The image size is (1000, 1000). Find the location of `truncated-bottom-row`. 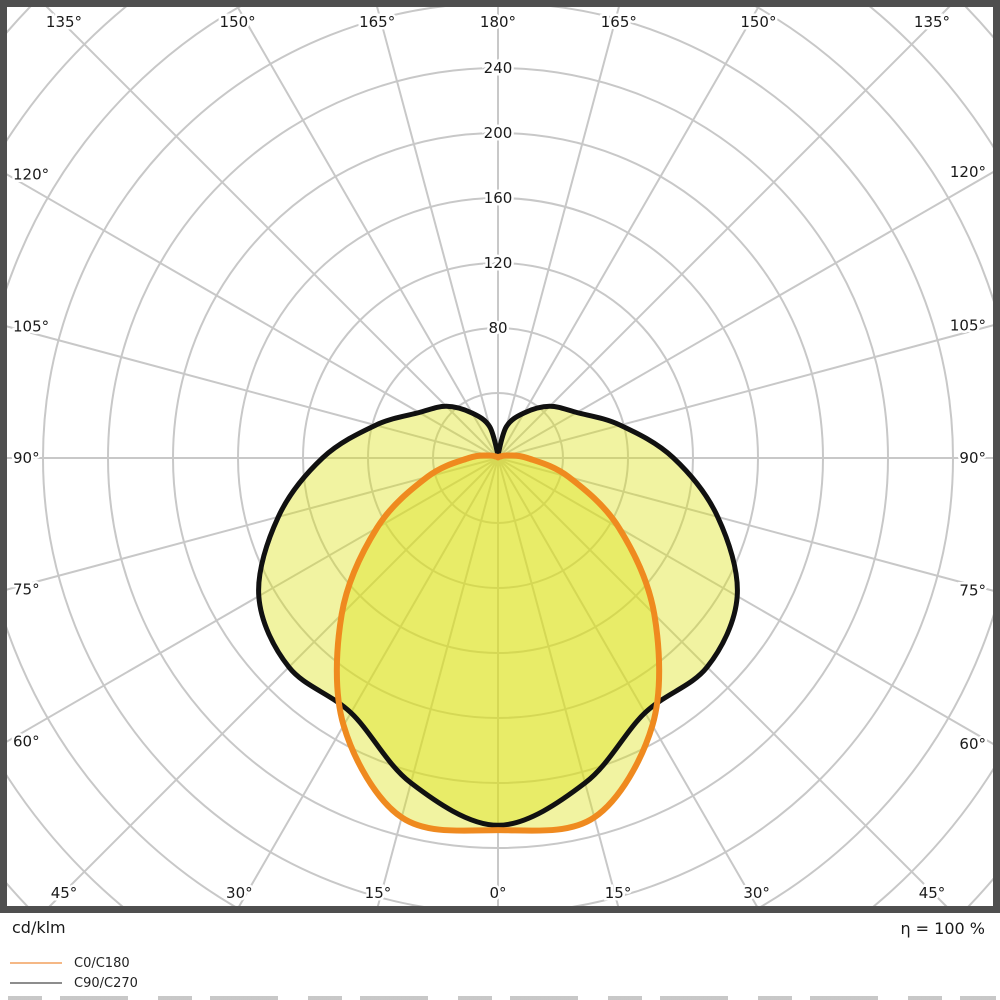

truncated-bottom-row is located at coordinates (502, 998).